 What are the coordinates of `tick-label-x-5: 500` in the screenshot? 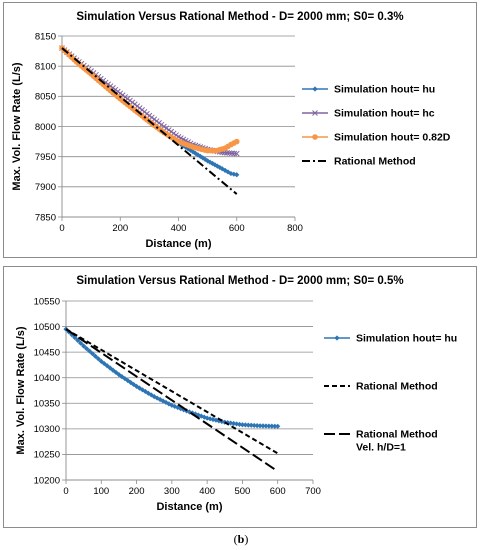 It's located at (242, 491).